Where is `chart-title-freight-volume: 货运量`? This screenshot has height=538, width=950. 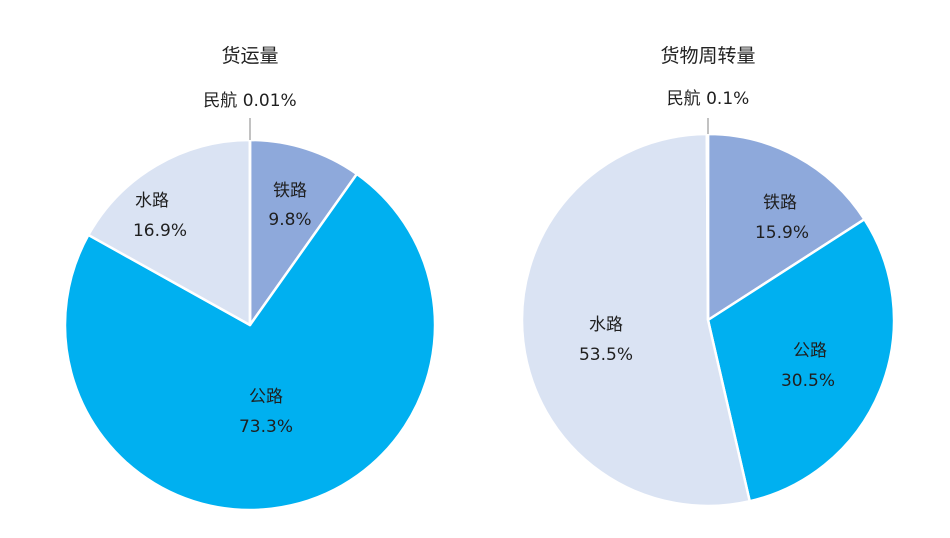
chart-title-freight-volume: 货运量 is located at coordinates (249, 56).